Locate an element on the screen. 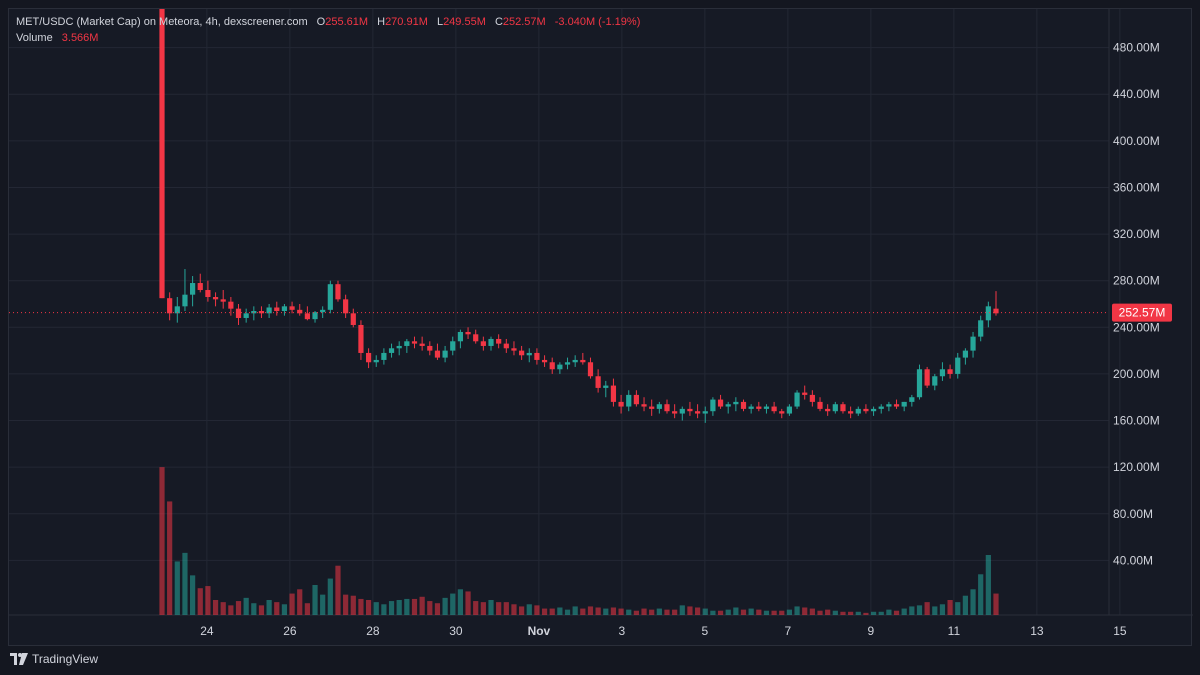 This screenshot has width=1200, height=675. time-tick-label: 7 is located at coordinates (788, 631).